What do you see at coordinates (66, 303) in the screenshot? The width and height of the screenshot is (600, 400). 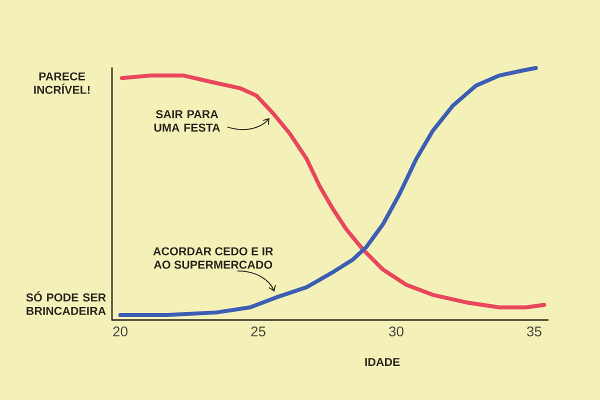 I see `text: SÓ PODE SER BRINCADEIRA` at bounding box center [66, 303].